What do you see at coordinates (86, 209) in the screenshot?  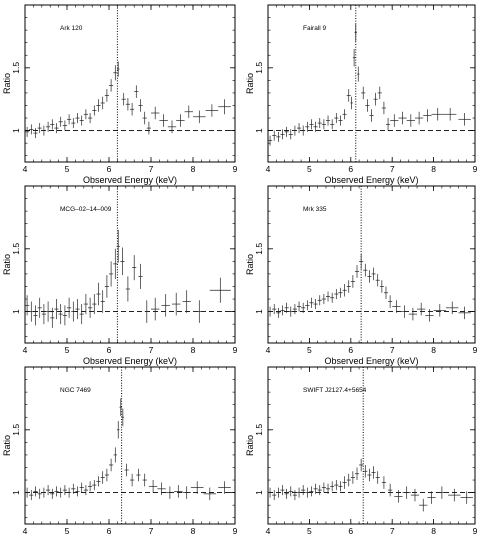 I see `object-label: MCG–02–14–009` at bounding box center [86, 209].